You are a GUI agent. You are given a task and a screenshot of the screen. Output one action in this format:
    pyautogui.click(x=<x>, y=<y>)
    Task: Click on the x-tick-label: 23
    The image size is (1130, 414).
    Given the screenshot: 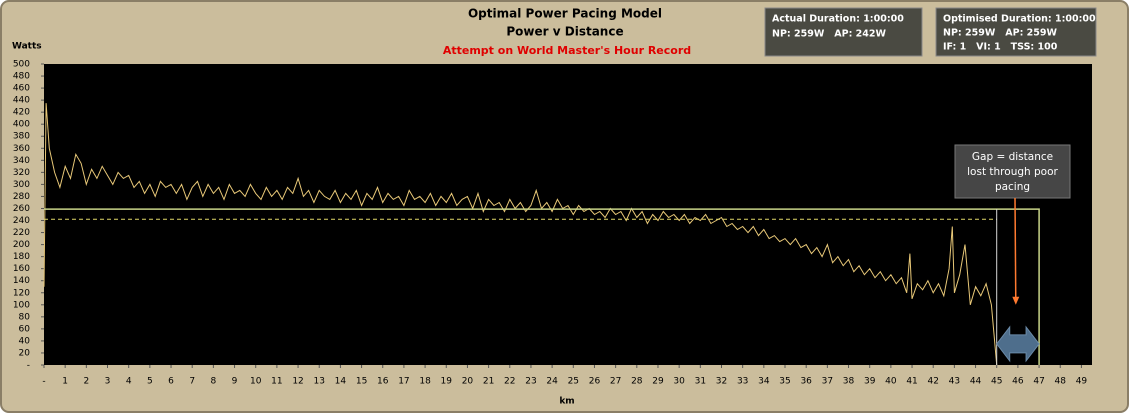 What is the action you would take?
    pyautogui.click(x=530, y=382)
    